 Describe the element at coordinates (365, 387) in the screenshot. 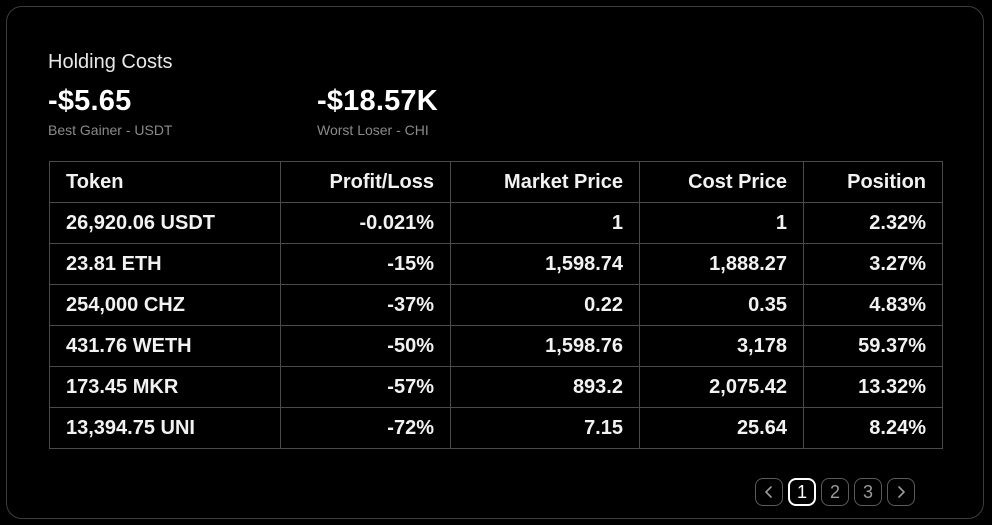

I see `cell-profit-loss: -57%` at that location.